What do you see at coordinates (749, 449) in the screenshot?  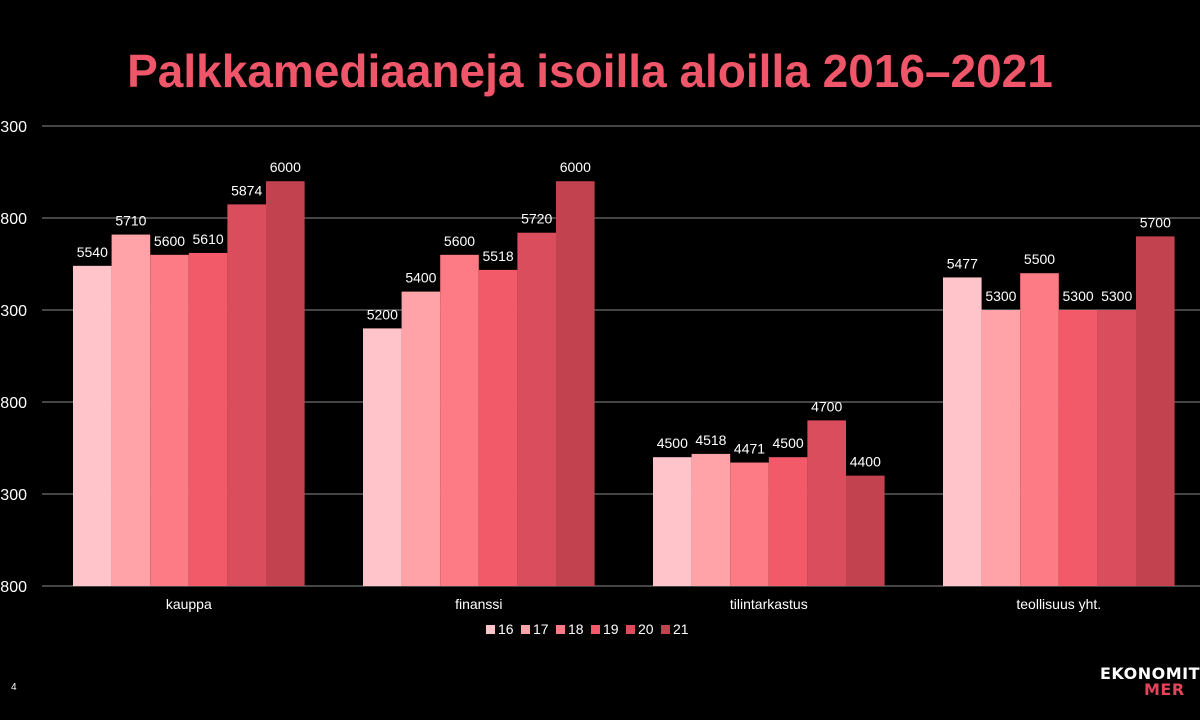 I see `data-label: 4471` at bounding box center [749, 449].